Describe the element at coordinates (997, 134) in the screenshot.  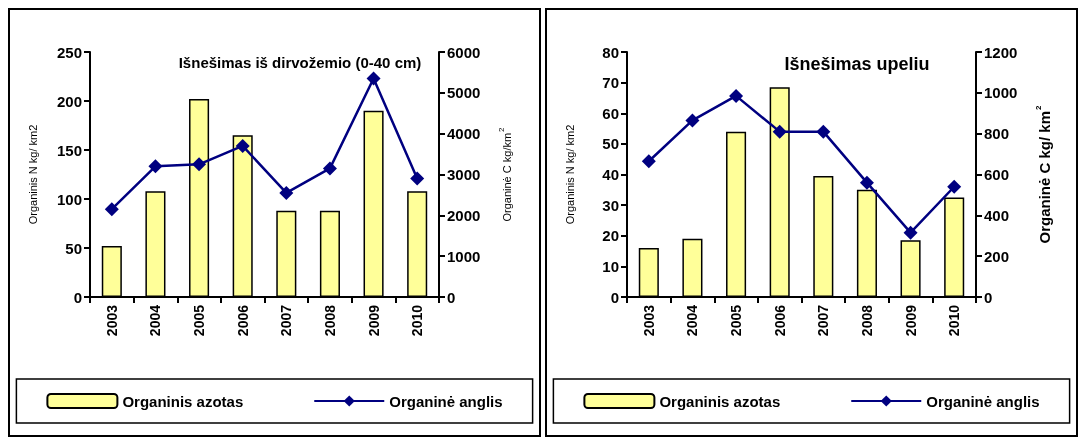
I see `y2-tick-label: 800` at that location.